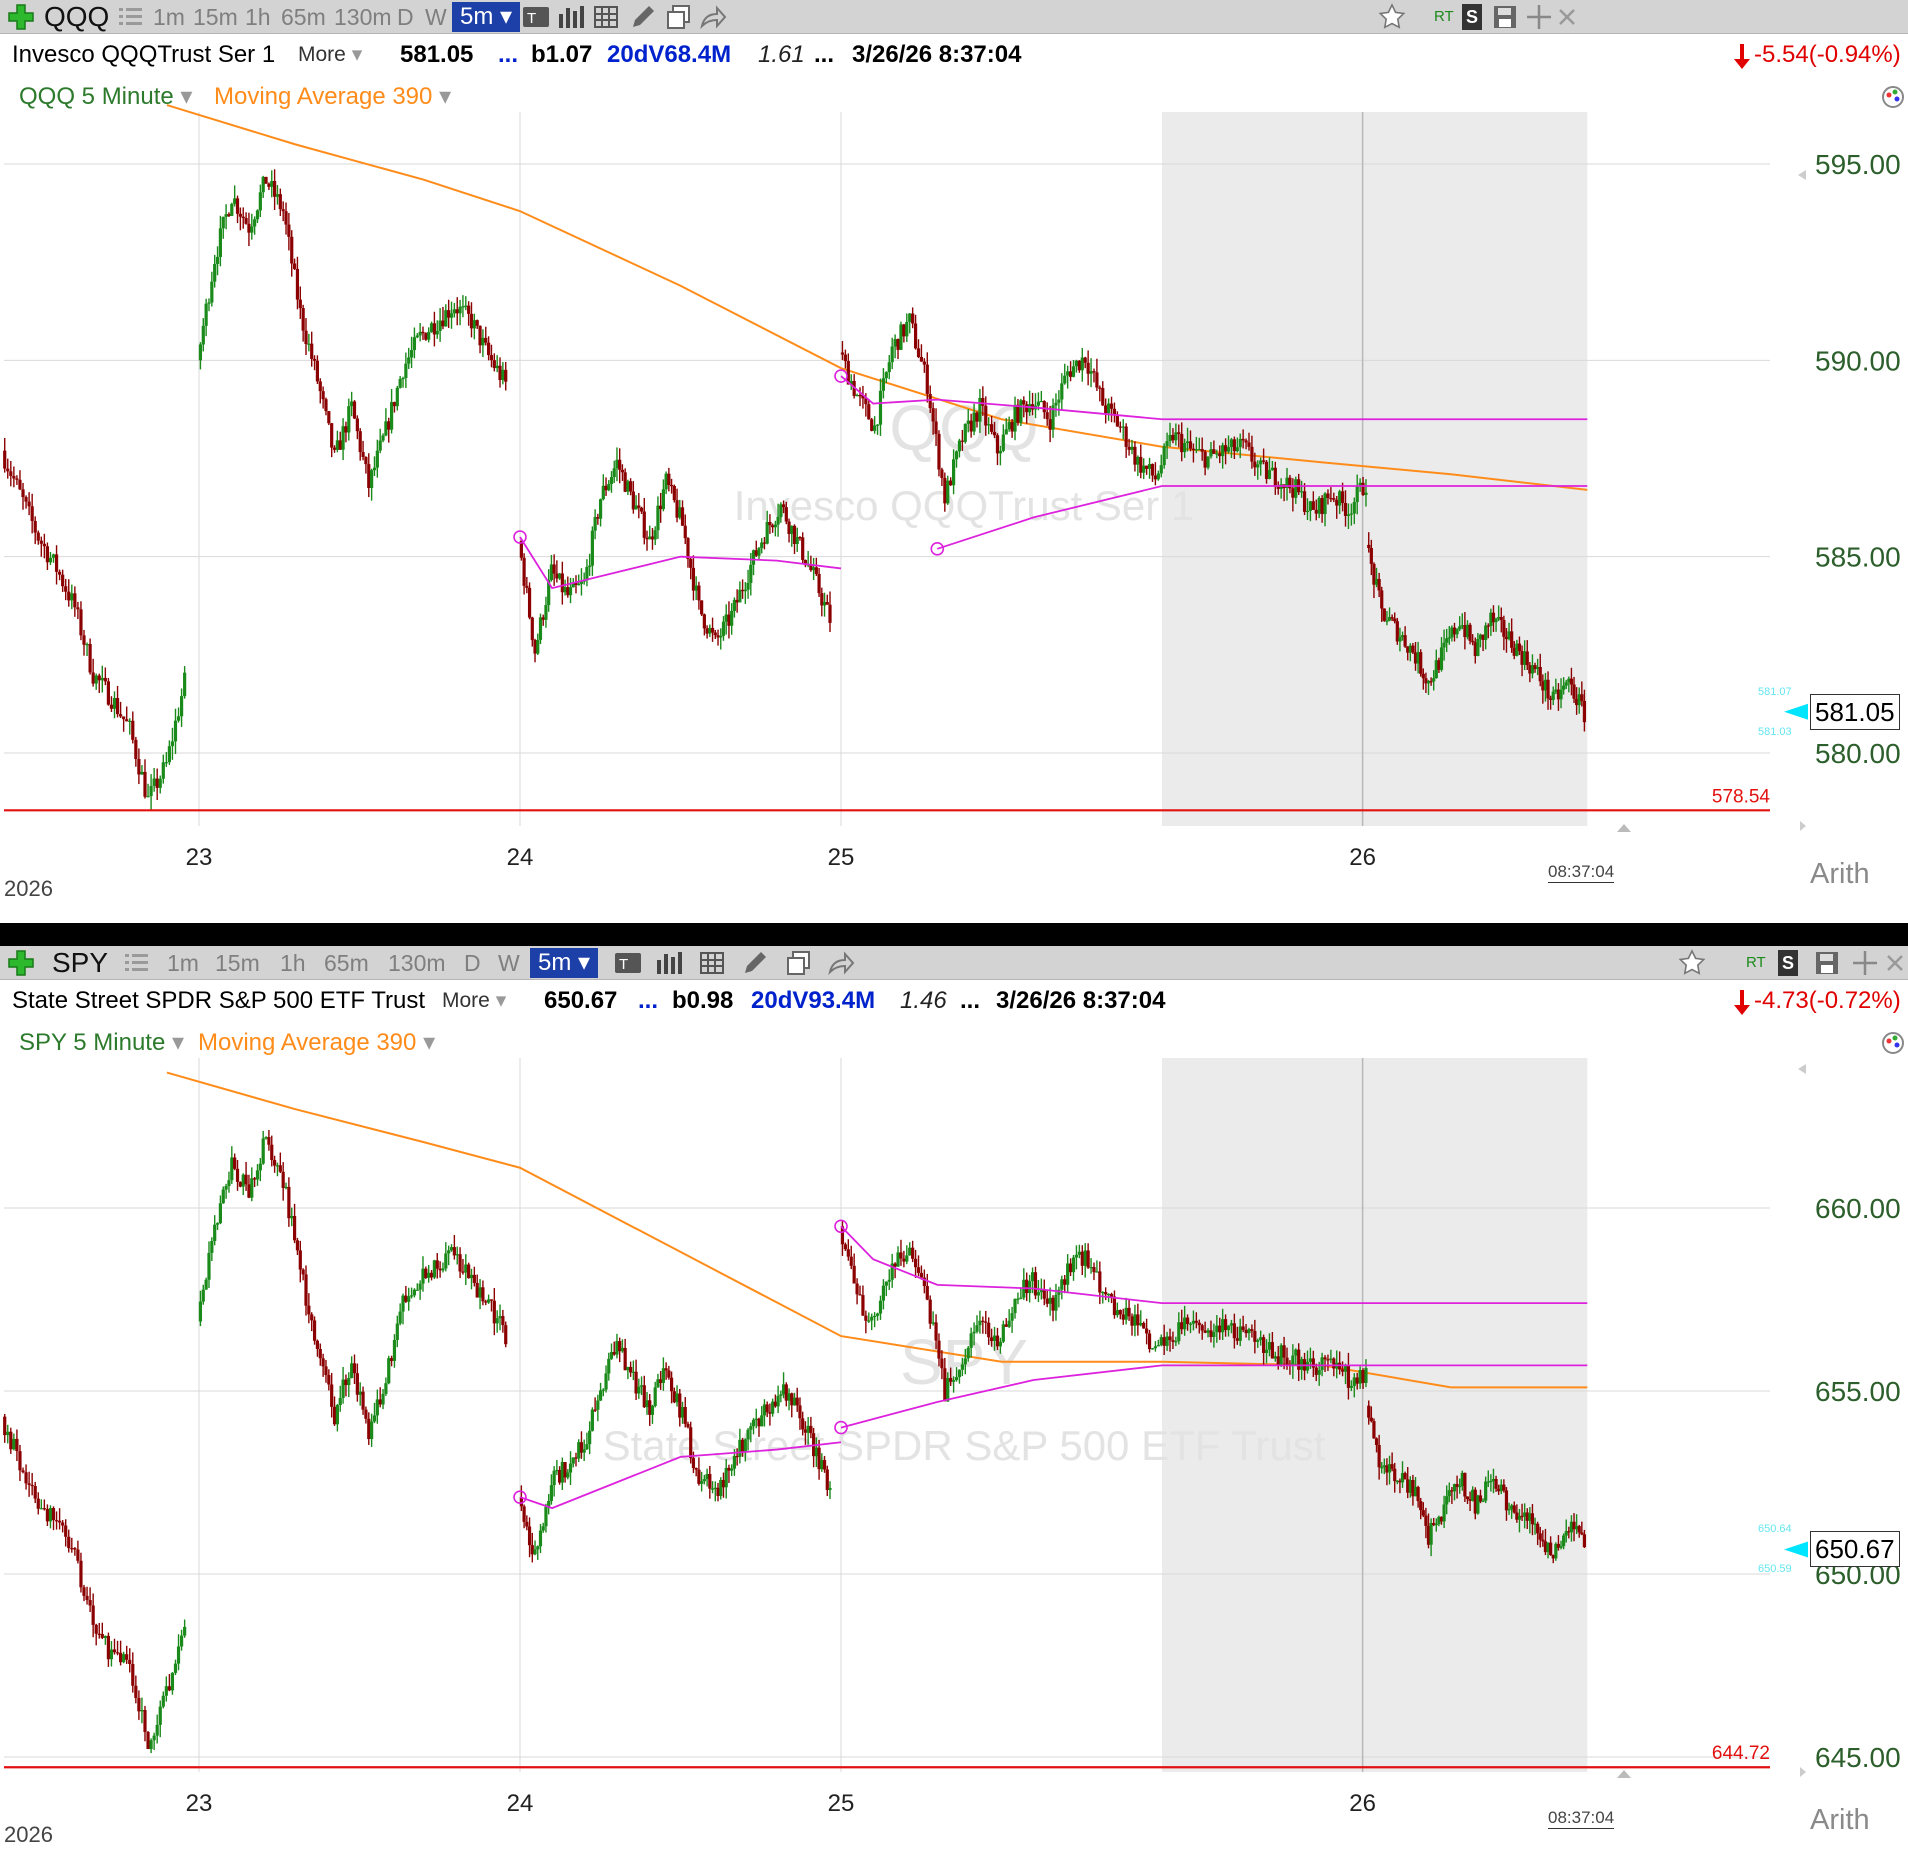 The width and height of the screenshot is (1908, 1869). I want to click on study-label: QQQ 5 Minute ▾, so click(105, 97).